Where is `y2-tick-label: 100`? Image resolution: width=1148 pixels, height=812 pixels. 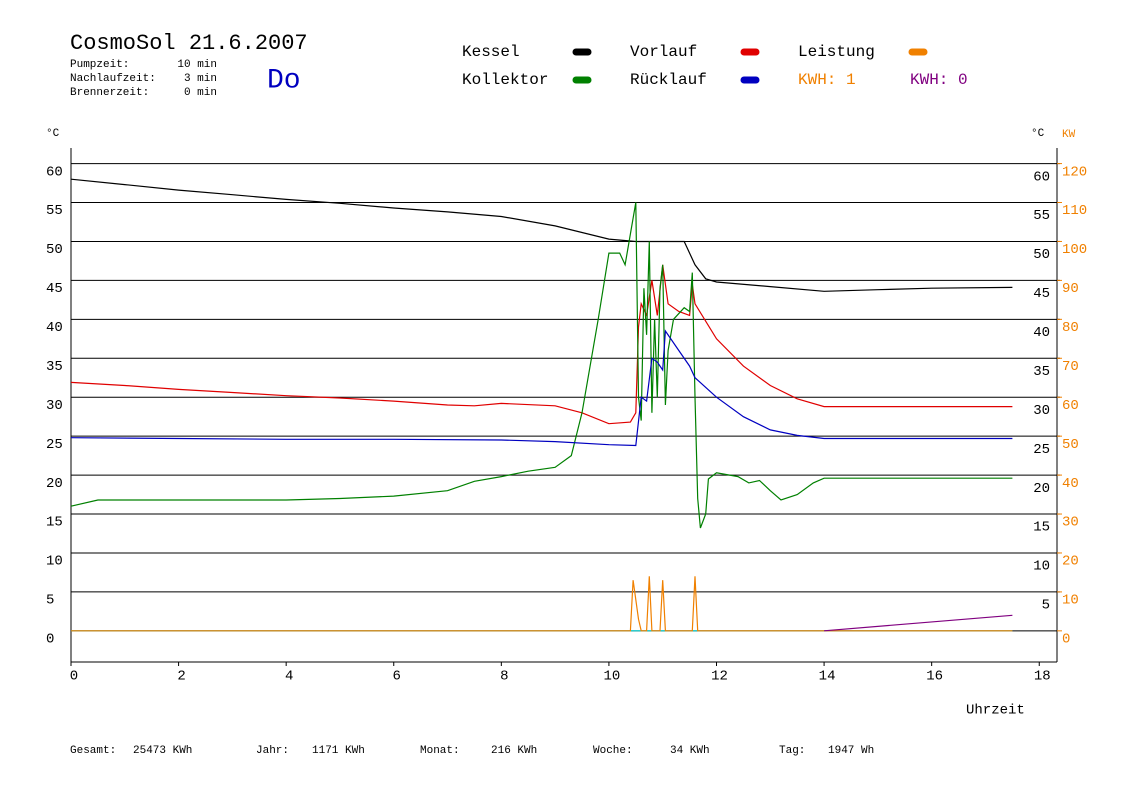 y2-tick-label: 100 is located at coordinates (1074, 250).